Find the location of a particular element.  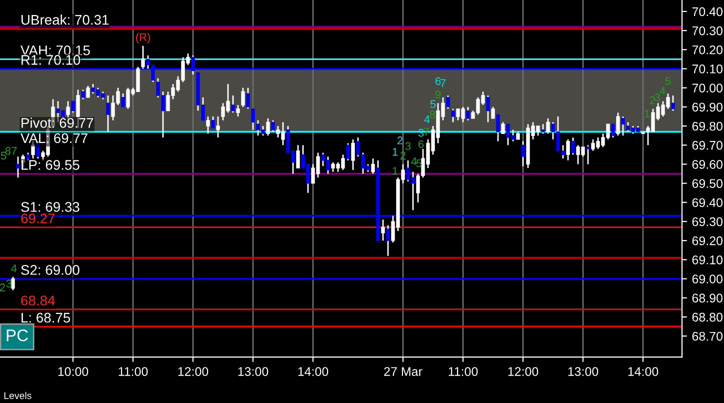

annotation: 9 is located at coordinates (438, 94).